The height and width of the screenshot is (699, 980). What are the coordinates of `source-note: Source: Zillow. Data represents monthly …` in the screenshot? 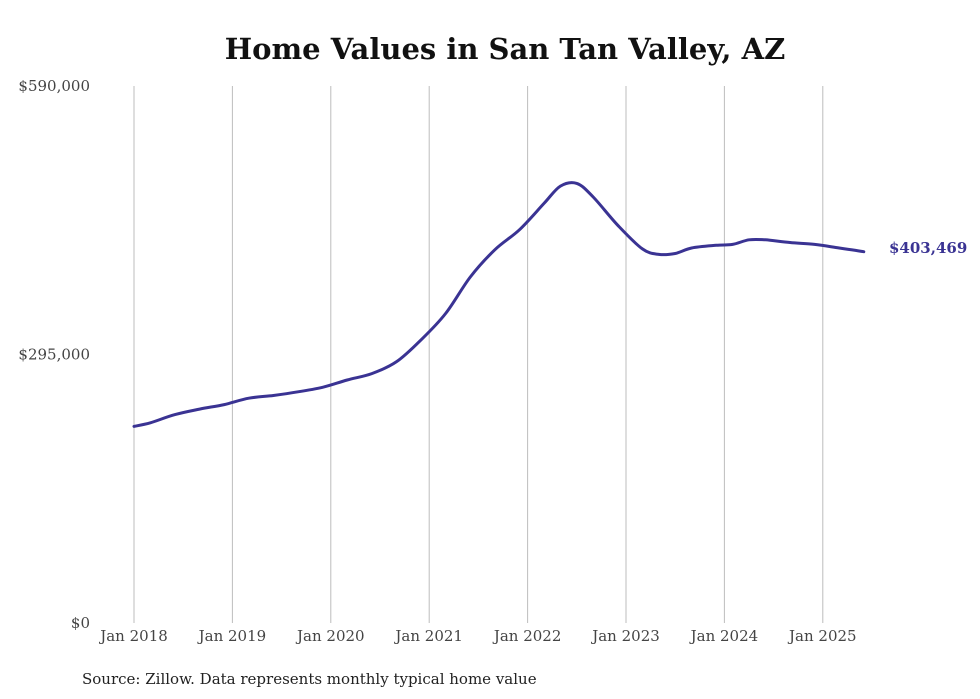 It's located at (309, 679).